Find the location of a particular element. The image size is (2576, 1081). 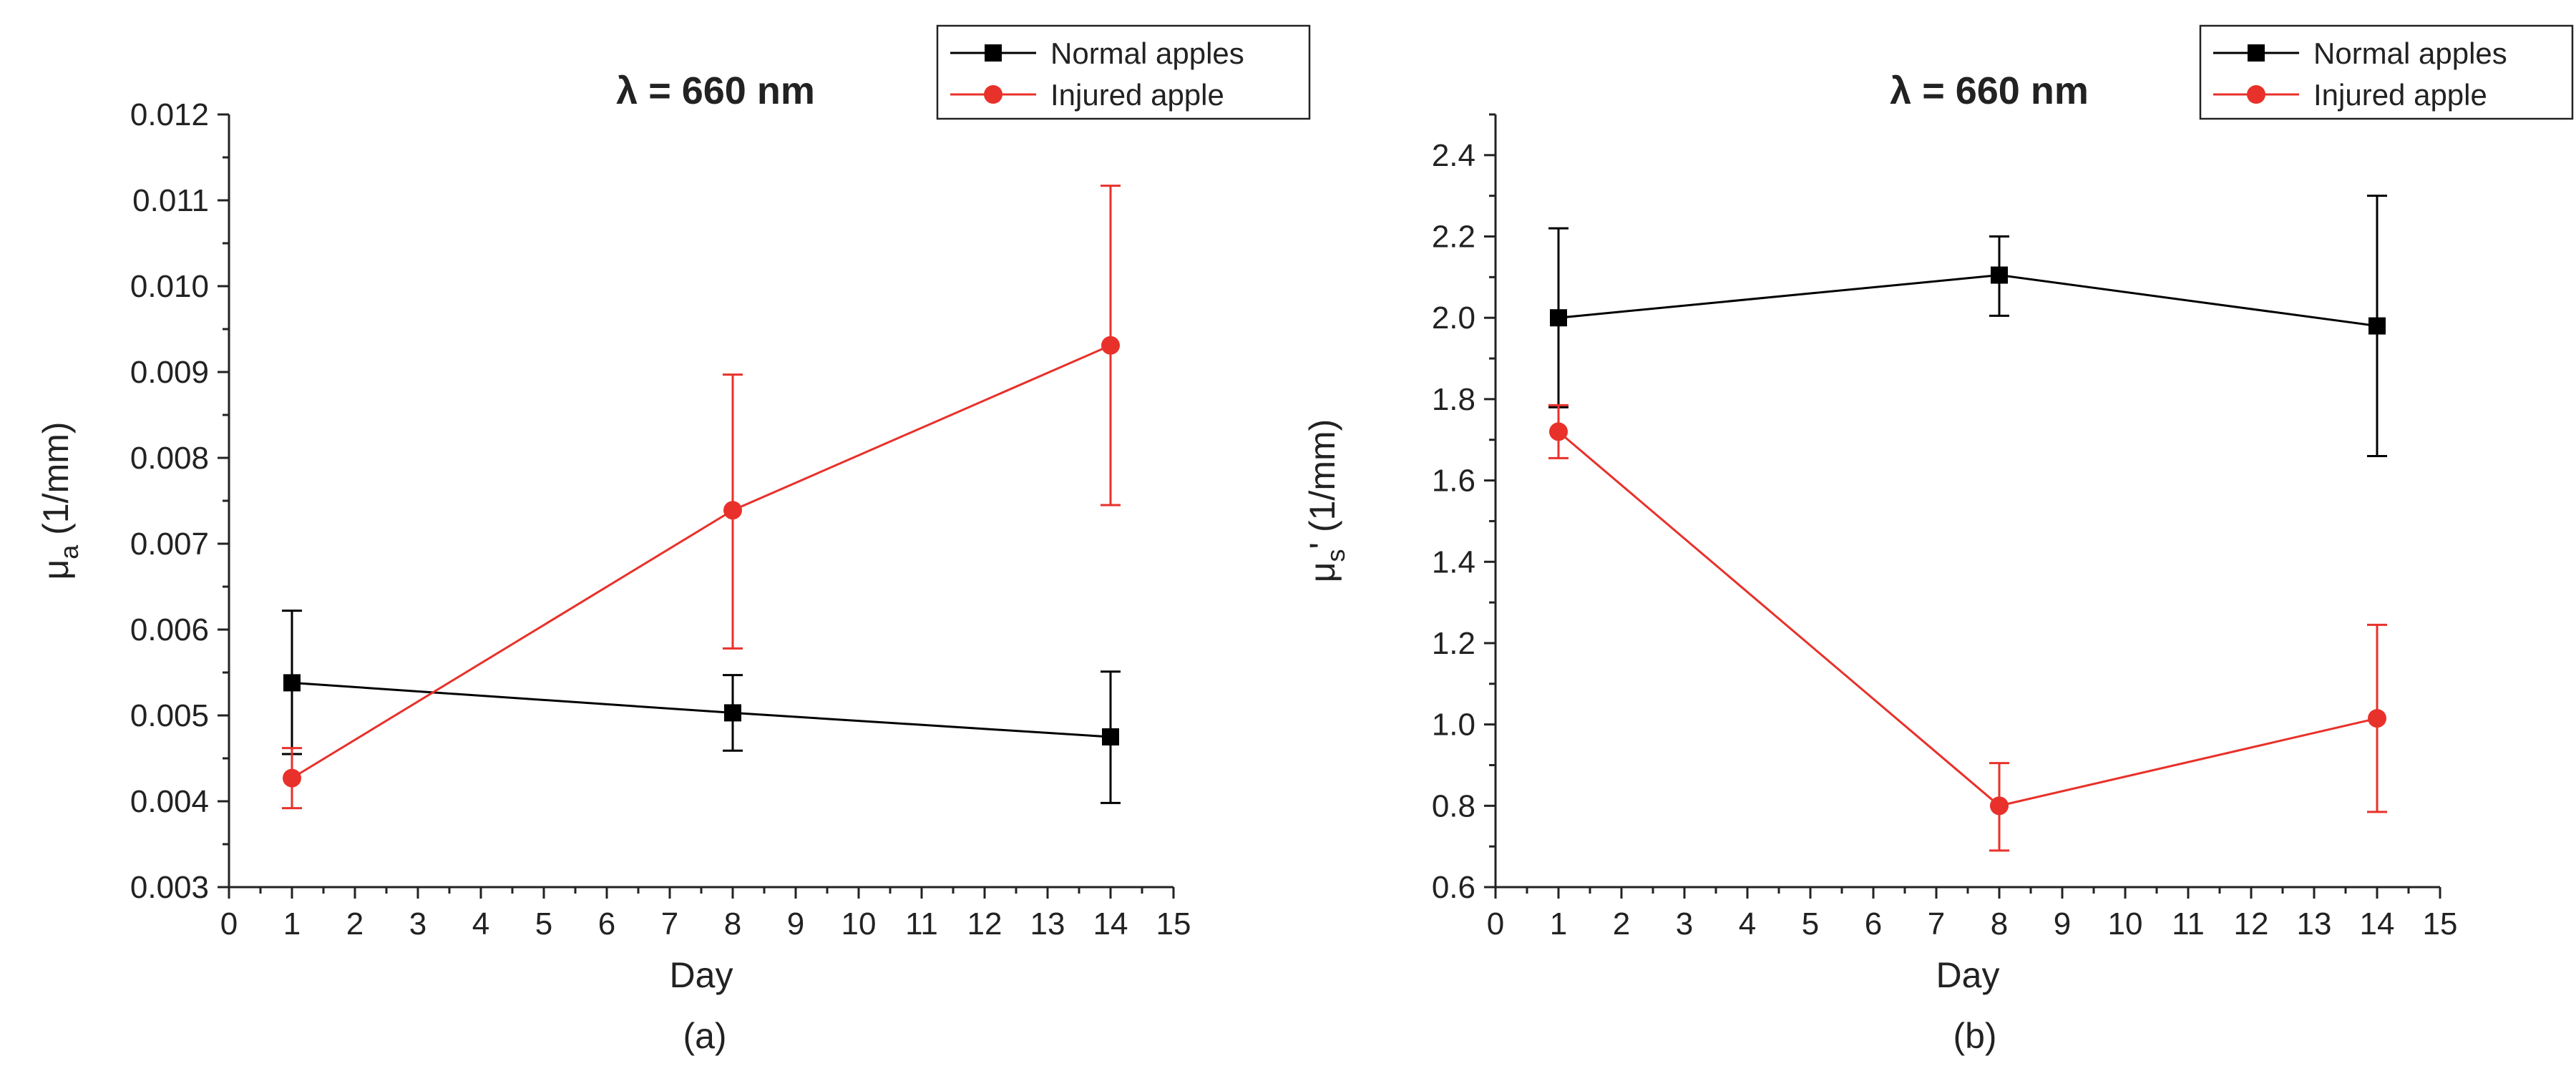

y-tick-label: 1.0 is located at coordinates (1453, 725).